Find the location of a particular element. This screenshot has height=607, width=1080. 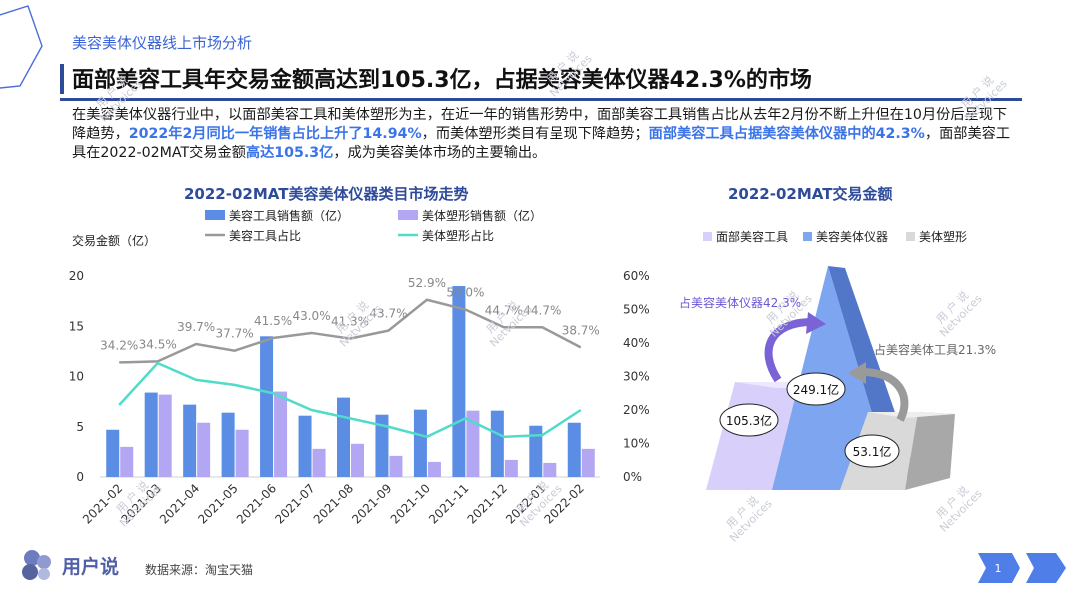

next-page-icon is located at coordinates (1046, 568).